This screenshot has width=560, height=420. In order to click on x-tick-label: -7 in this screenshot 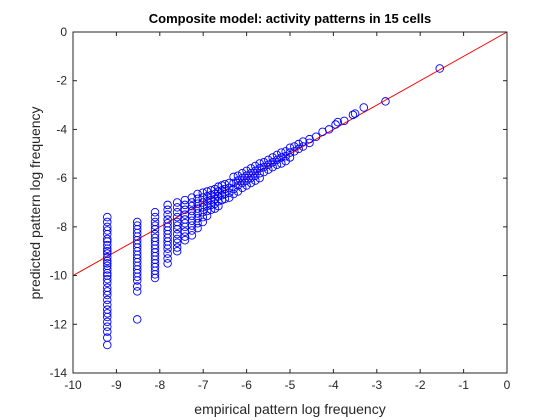, I will do `click(203, 385)`.